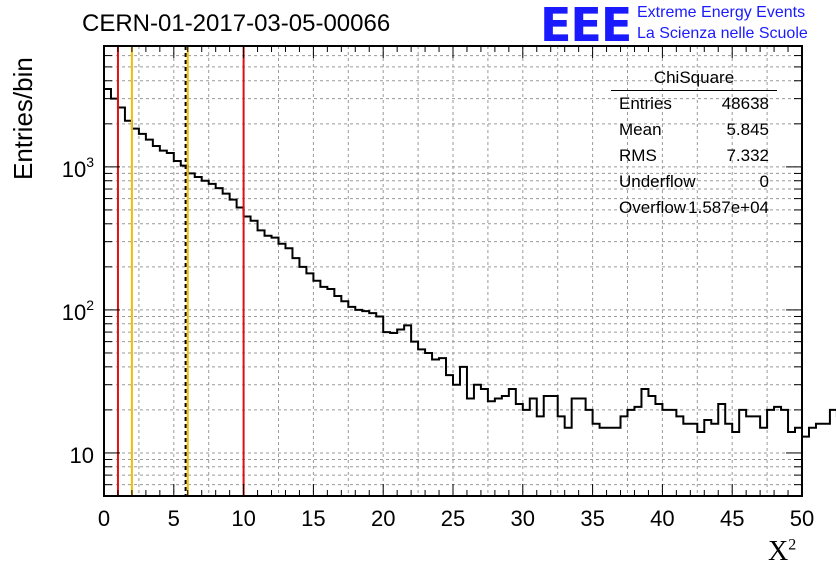 The width and height of the screenshot is (836, 572). What do you see at coordinates (236, 23) in the screenshot?
I see `chart-title: CERN-01-2017-03-05-00066` at bounding box center [236, 23].